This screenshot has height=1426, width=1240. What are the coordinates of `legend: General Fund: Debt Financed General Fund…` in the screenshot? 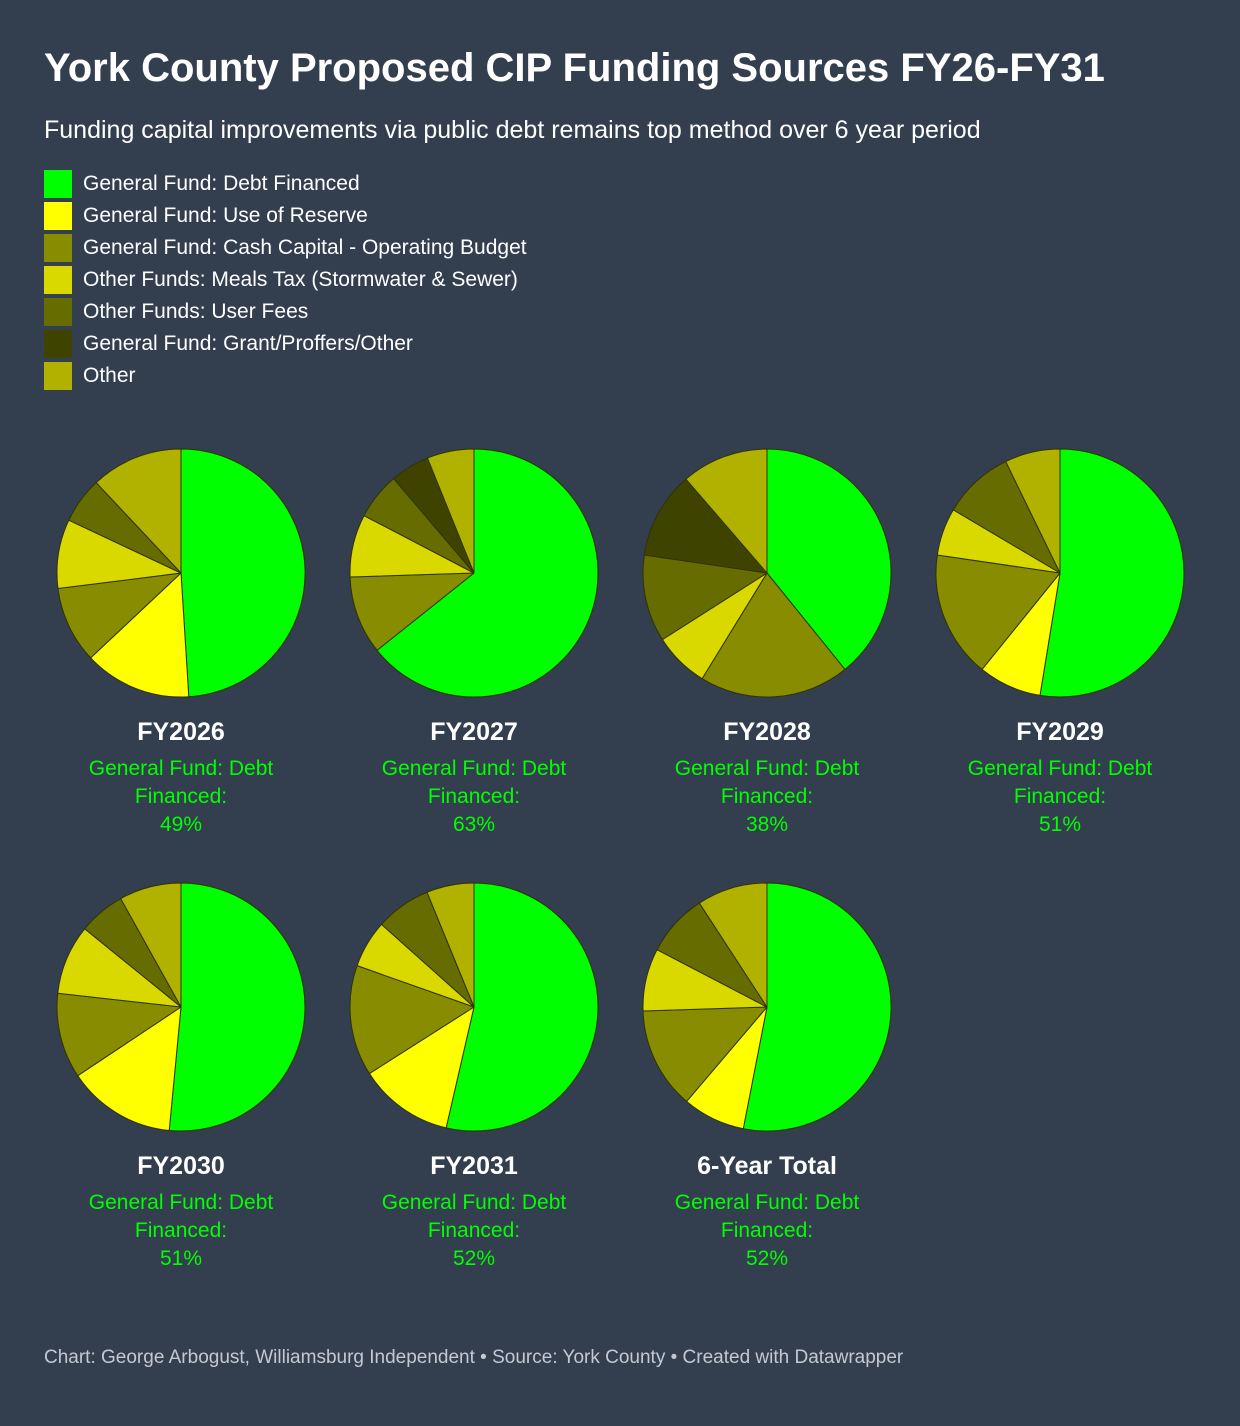 It's located at (285, 280).